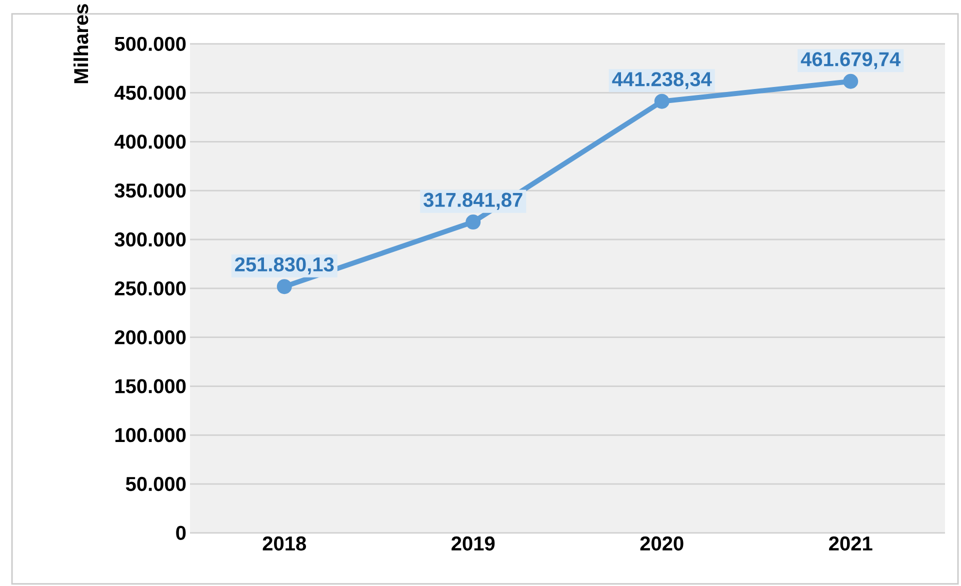  What do you see at coordinates (150, 337) in the screenshot?
I see `y-tick-label: 200.000` at bounding box center [150, 337].